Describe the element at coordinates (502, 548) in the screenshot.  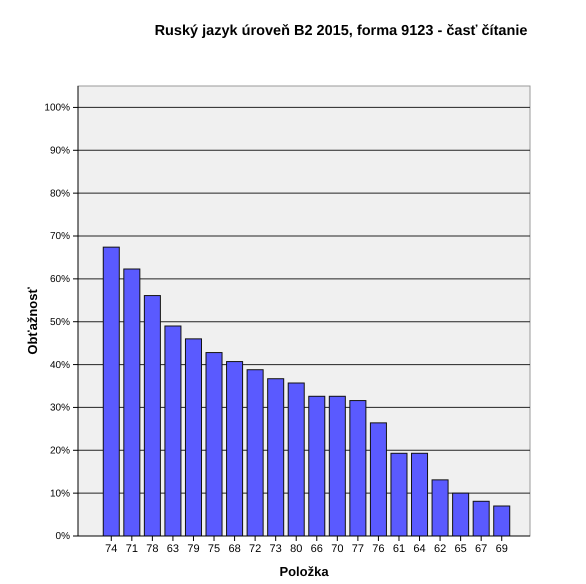
I see `x-tick-label: 69` at that location.